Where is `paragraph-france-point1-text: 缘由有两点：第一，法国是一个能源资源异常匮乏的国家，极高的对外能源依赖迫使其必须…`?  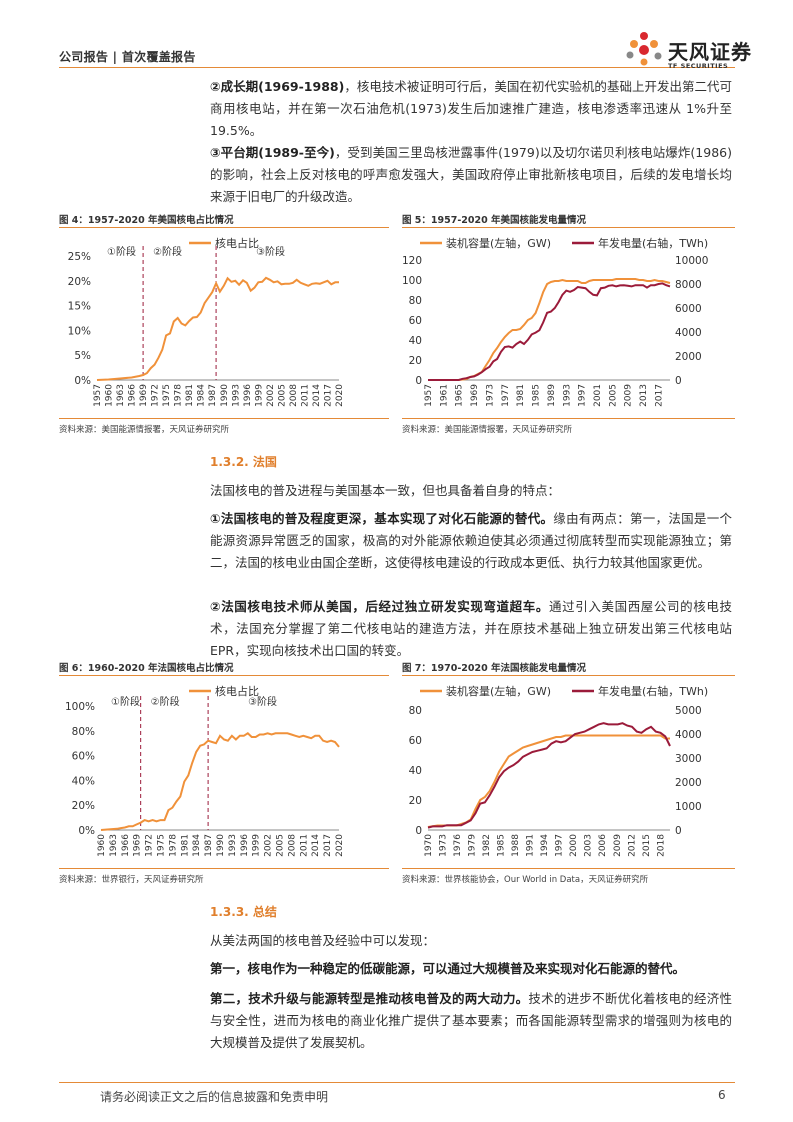 paragraph-france-point1-text: 缘由有两点：第一，法国是一个能源资源异常匮乏的国家，极高的对外能源依赖迫使其必须… is located at coordinates (471, 540).